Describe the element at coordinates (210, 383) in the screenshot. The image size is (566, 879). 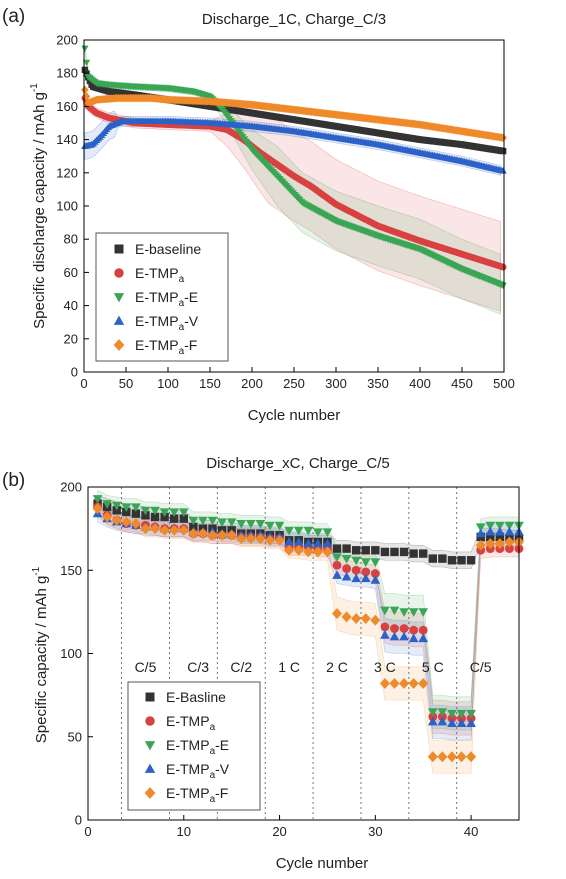
I see `x-tick-label-a: 150` at that location.